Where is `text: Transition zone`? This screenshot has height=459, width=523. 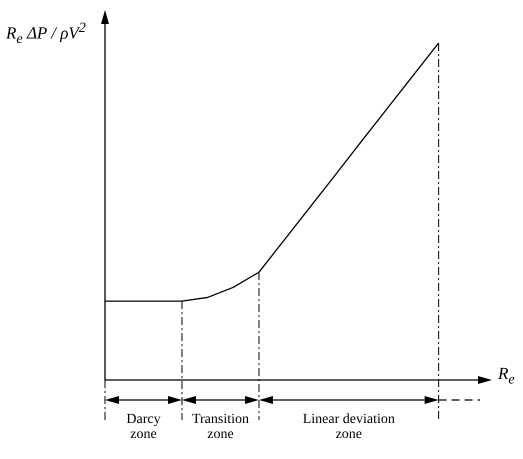
text: Transition zone is located at coordinates (220, 427).